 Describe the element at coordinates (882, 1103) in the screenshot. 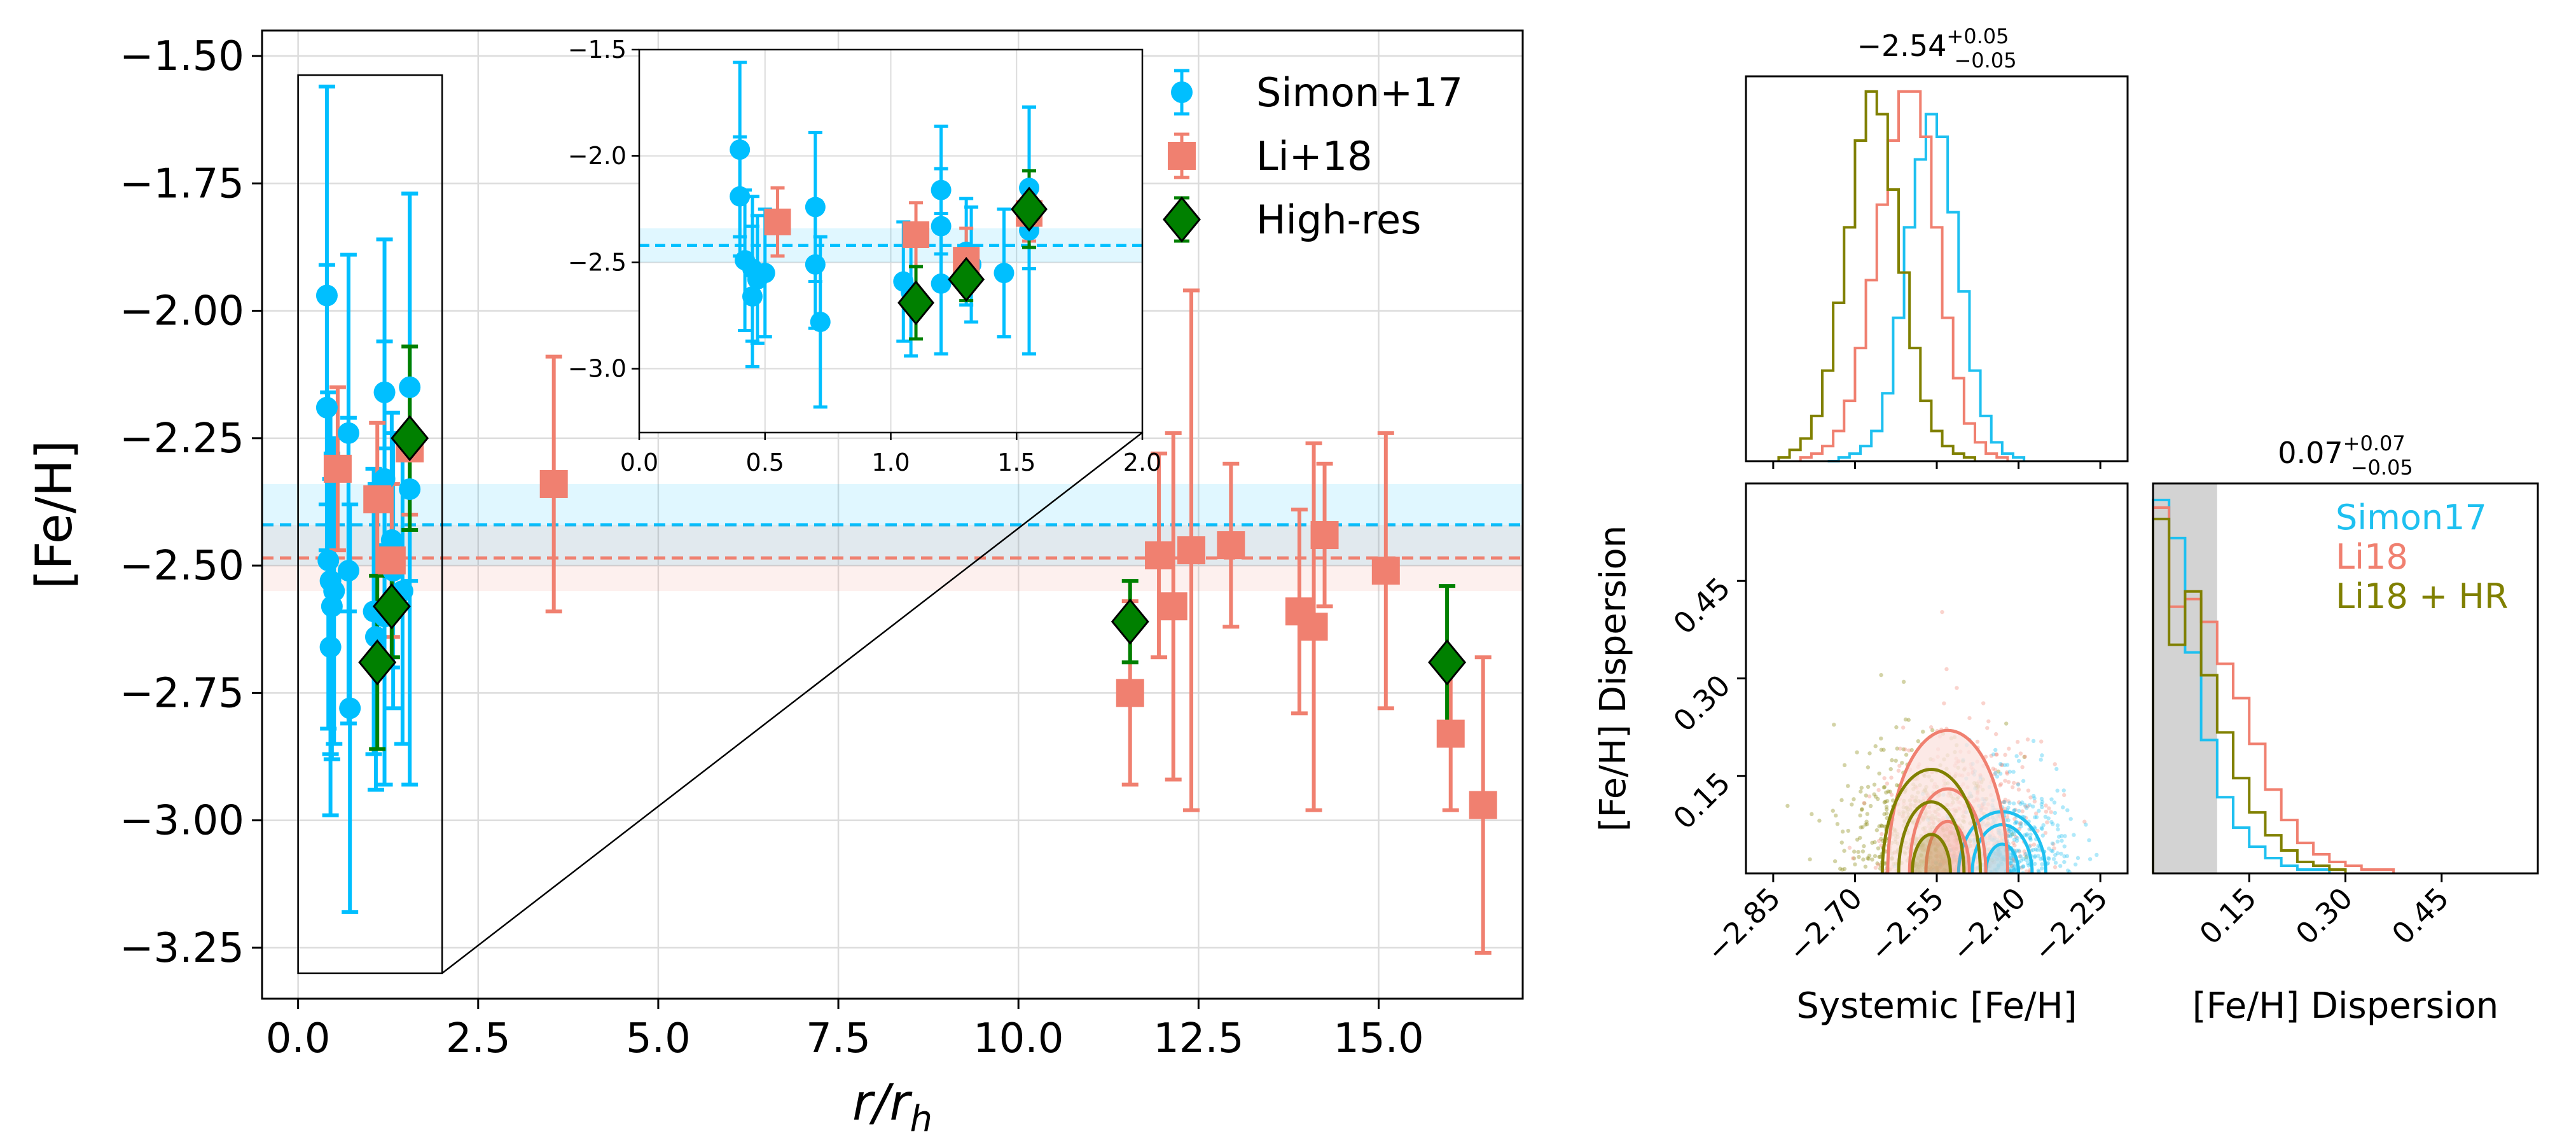

I see `x-axis-label-main: r/r` at that location.